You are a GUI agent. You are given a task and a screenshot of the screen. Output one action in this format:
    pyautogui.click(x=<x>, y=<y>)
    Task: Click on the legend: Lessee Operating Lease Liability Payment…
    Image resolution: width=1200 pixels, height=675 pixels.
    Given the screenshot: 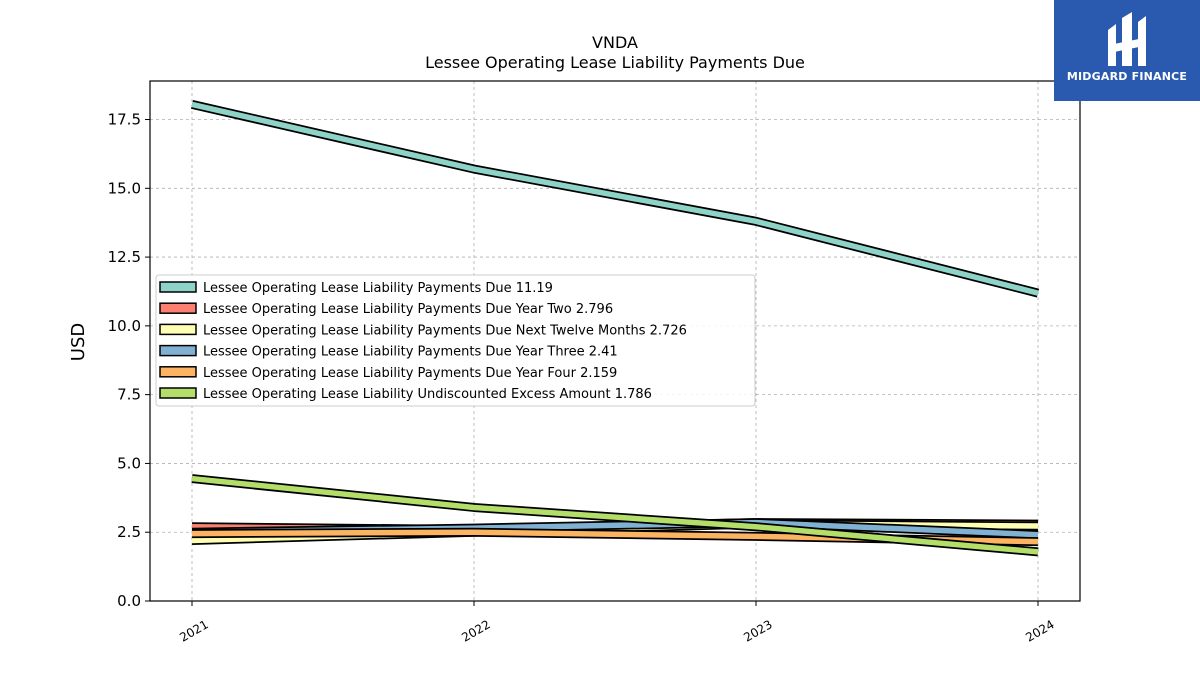 What is the action you would take?
    pyautogui.click(x=455, y=340)
    